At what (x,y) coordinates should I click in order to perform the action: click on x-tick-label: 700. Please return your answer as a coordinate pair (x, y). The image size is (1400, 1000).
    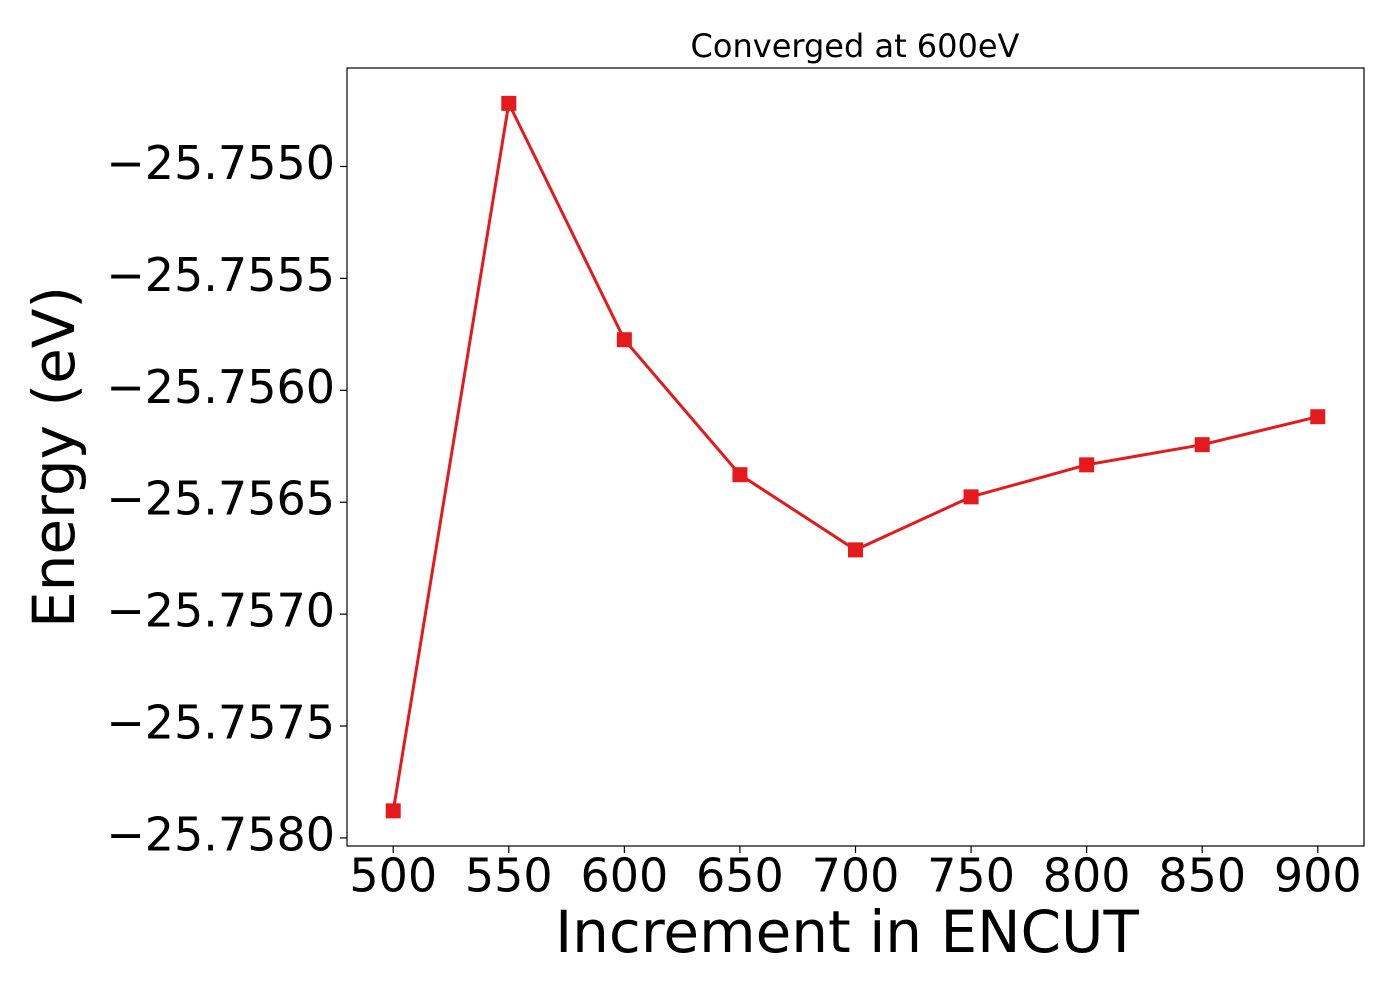
    Looking at the image, I should click on (856, 876).